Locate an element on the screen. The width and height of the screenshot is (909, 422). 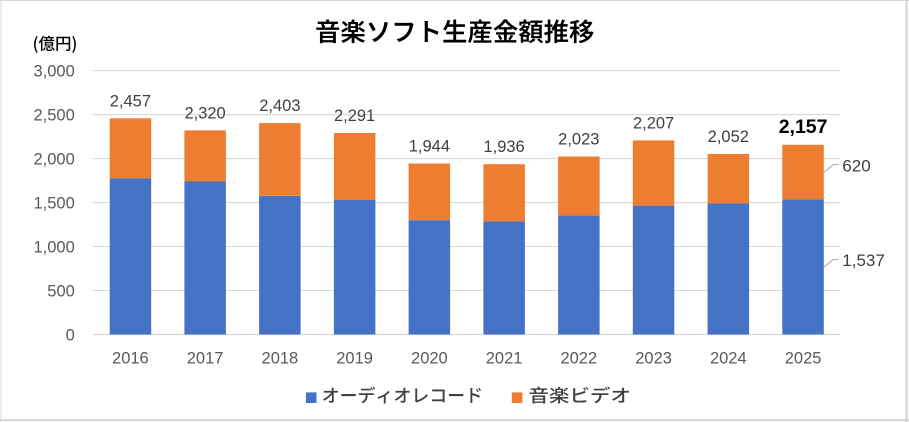
svg-text: 2,457 is located at coordinates (130, 101).